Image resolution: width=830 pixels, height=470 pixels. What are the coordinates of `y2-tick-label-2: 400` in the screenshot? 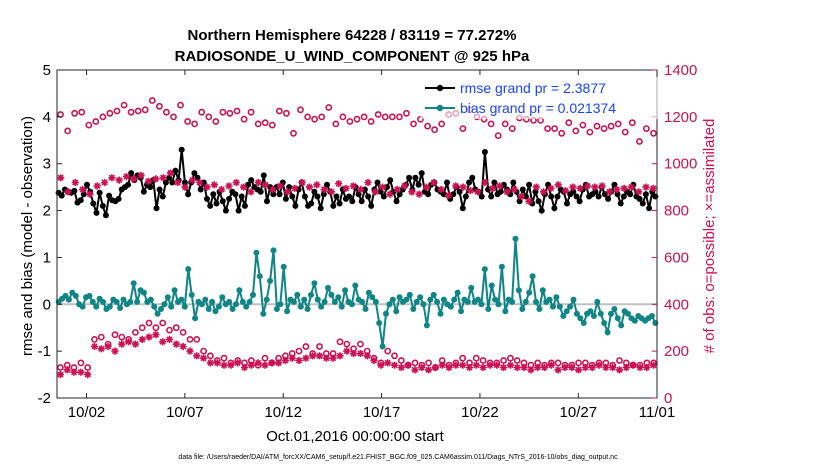 It's located at (676, 304).